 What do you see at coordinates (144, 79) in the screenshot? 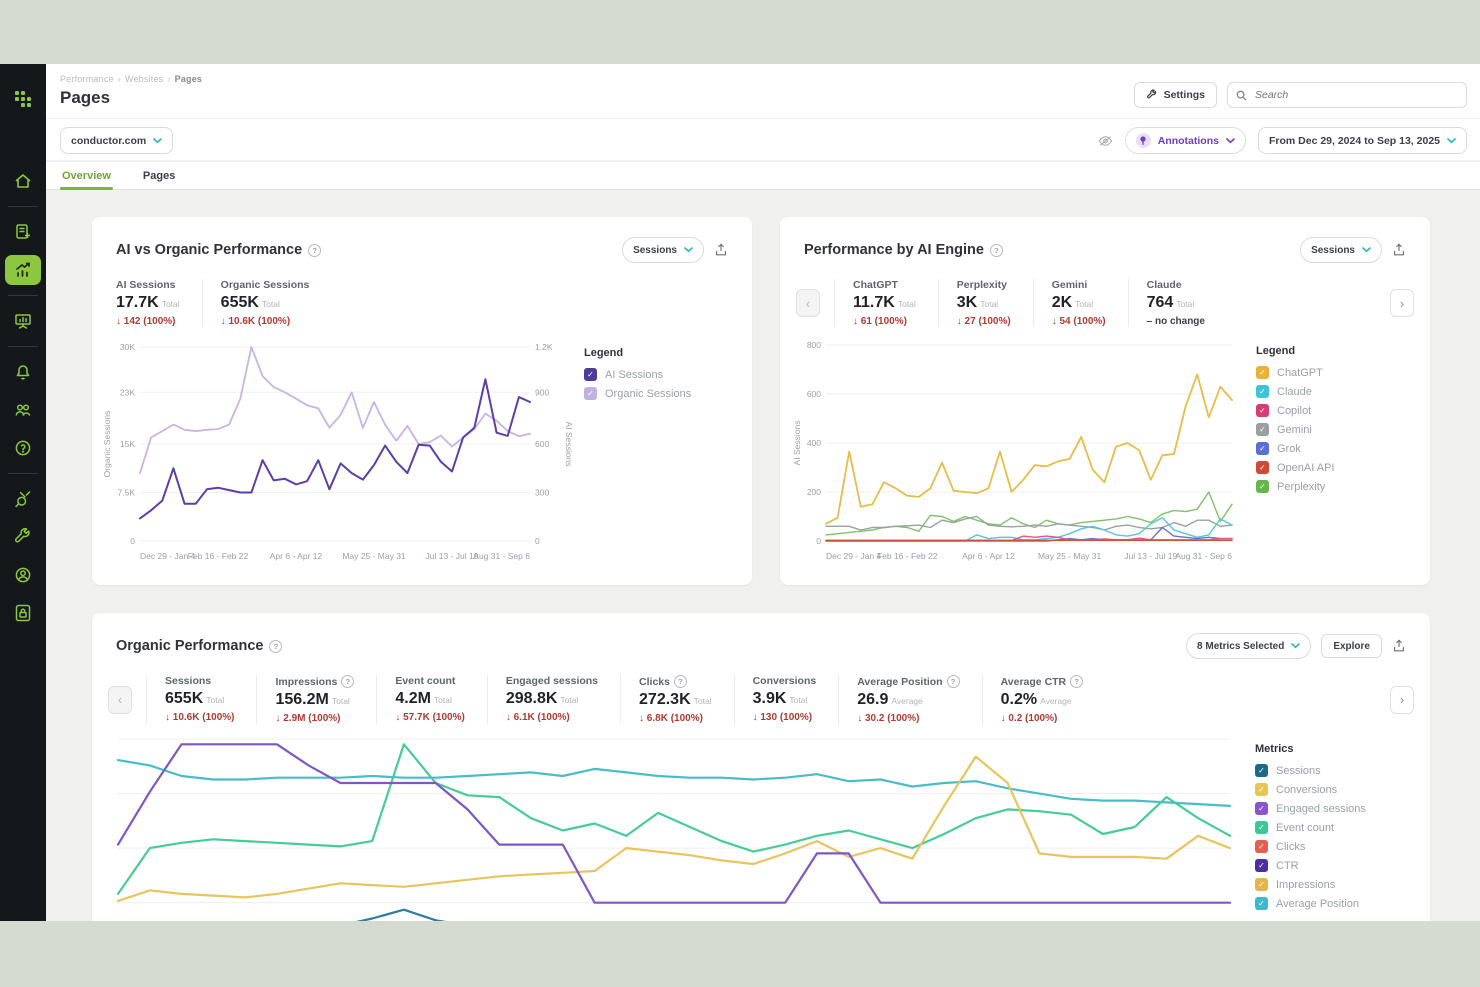
I see `breadcrumb-websites: Websites` at bounding box center [144, 79].